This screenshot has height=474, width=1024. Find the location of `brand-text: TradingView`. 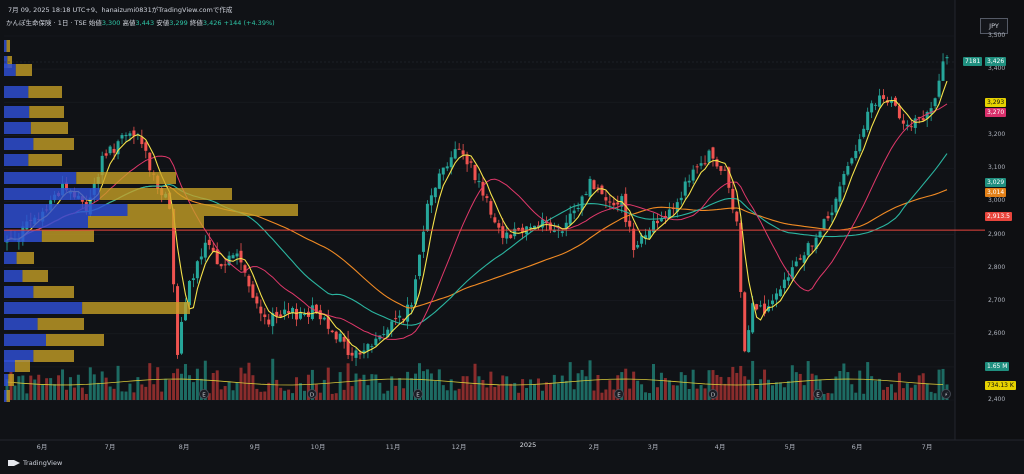

brand-text: TradingView is located at coordinates (43, 463).